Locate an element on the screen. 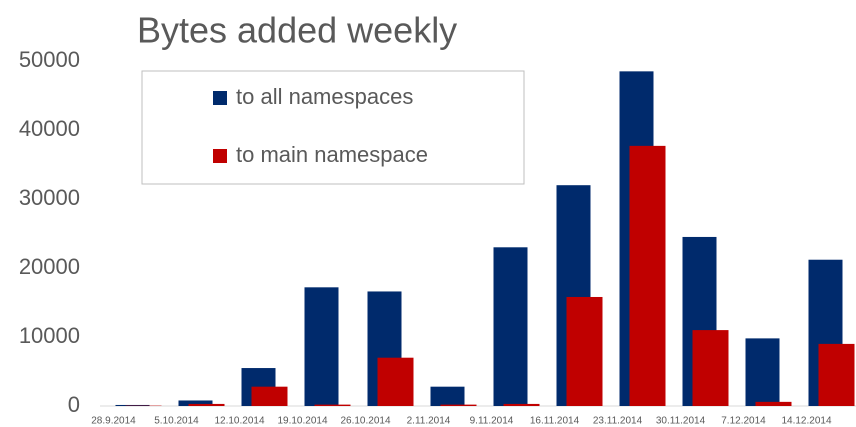  x-tick-label: 12.10.2014 is located at coordinates (239, 421).